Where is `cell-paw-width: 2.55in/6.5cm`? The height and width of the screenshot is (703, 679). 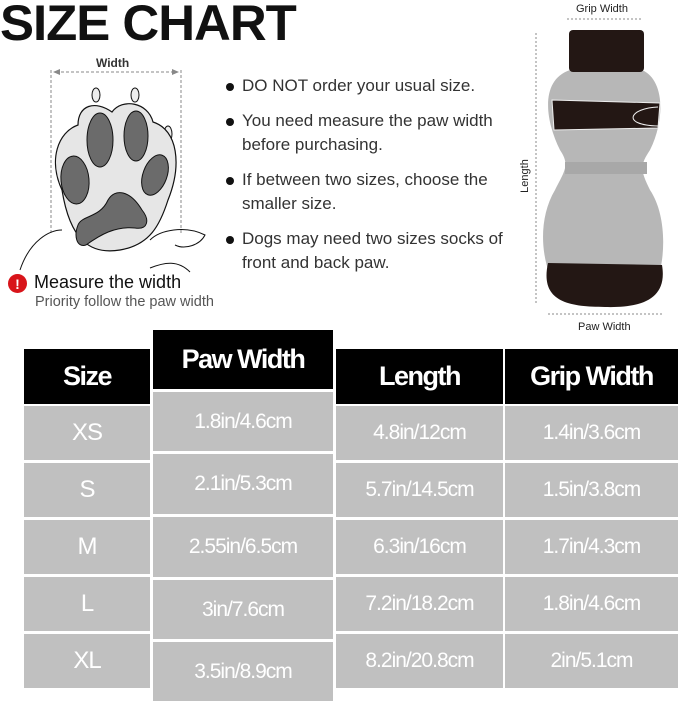
cell-paw-width: 2.55in/6.5cm is located at coordinates (243, 547).